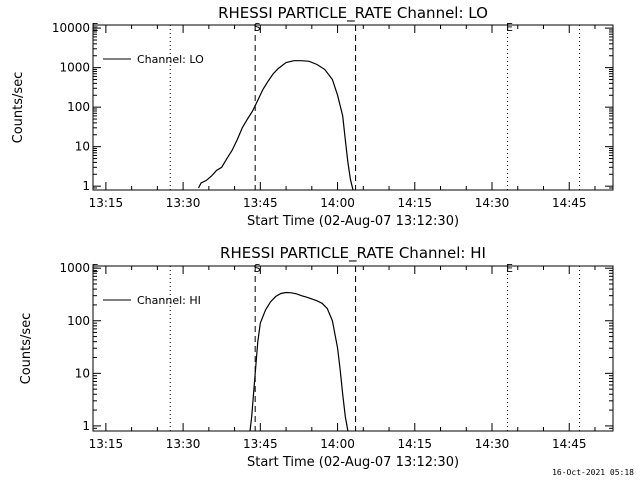 The width and height of the screenshot is (640, 480). I want to click on legend-entry: Channel: LO, so click(170, 59).